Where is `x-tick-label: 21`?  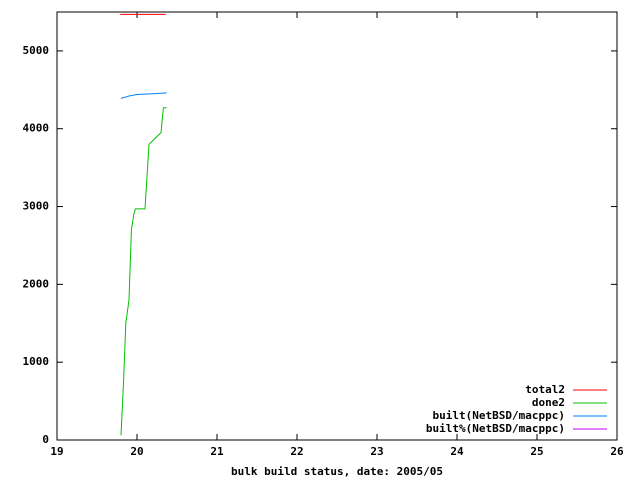 x-tick-label: 21 is located at coordinates (217, 451).